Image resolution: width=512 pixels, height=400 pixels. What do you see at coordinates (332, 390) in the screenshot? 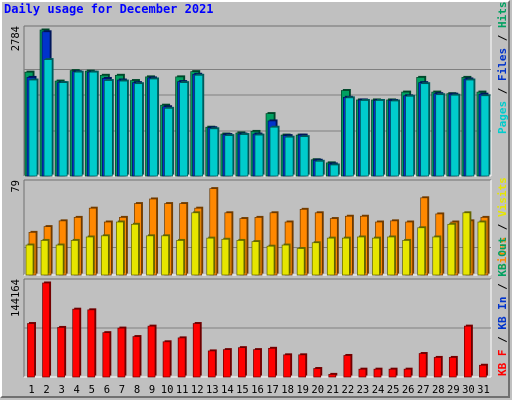
I see `x-label-day-21: 21` at bounding box center [332, 390].